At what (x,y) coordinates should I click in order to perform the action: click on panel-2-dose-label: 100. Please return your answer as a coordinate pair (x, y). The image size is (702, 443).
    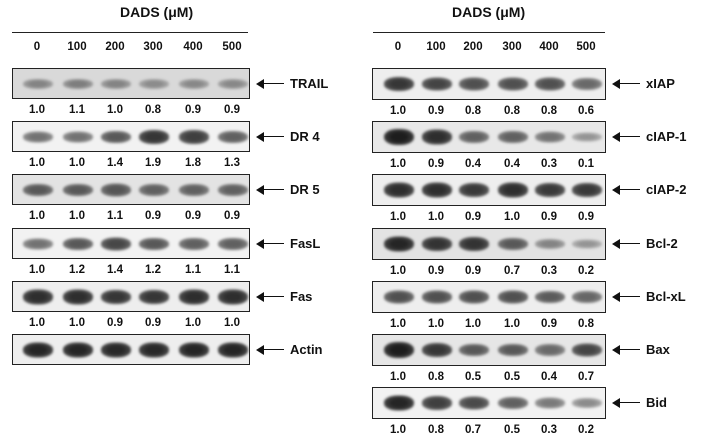
    Looking at the image, I should click on (436, 47).